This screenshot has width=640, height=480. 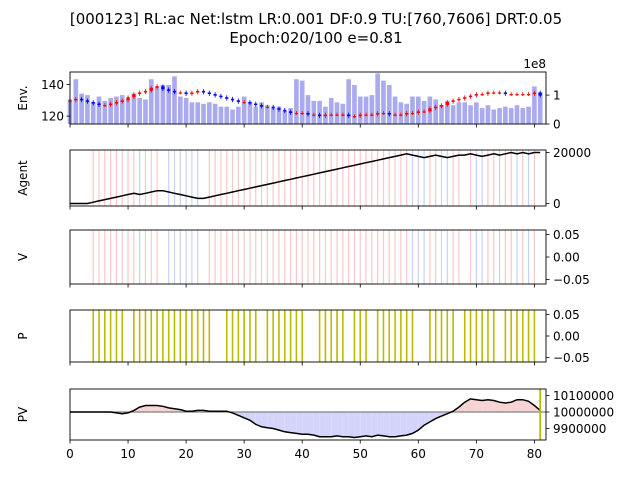 What do you see at coordinates (23, 97) in the screenshot?
I see `panel-0-ylabel: Env.` at bounding box center [23, 97].